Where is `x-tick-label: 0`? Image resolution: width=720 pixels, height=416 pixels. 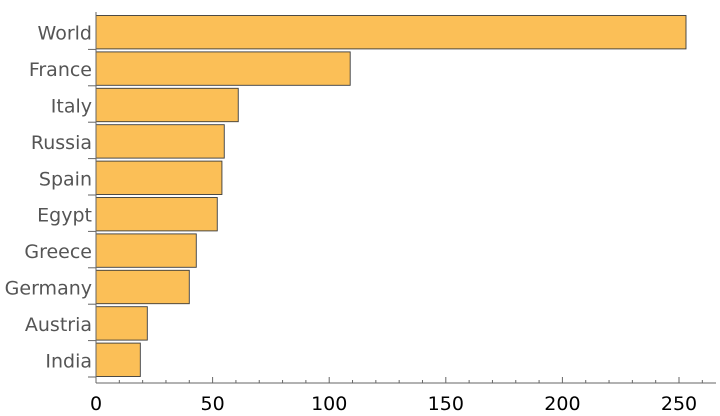
x-tick-label: 0 is located at coordinates (96, 404).